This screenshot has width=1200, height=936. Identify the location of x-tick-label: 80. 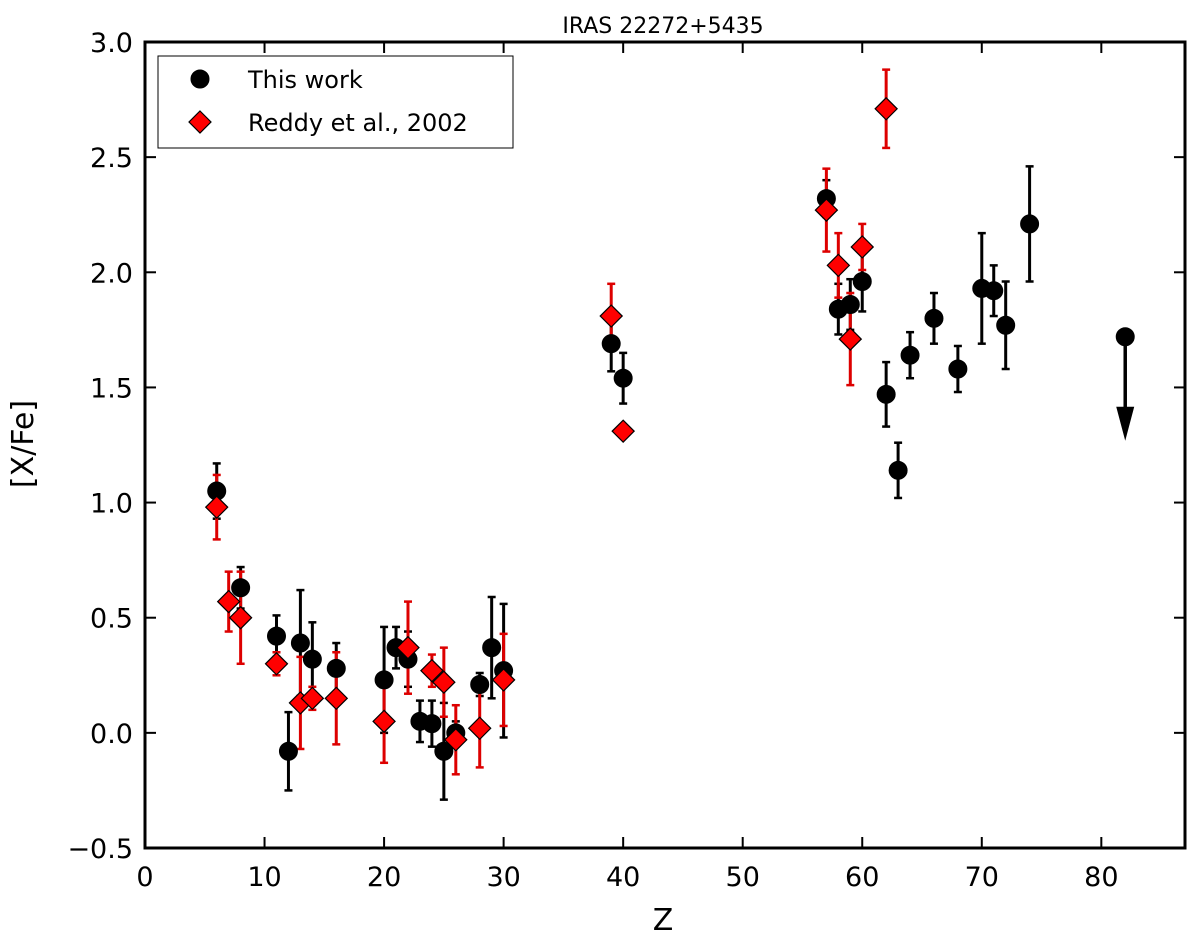
(1101, 877).